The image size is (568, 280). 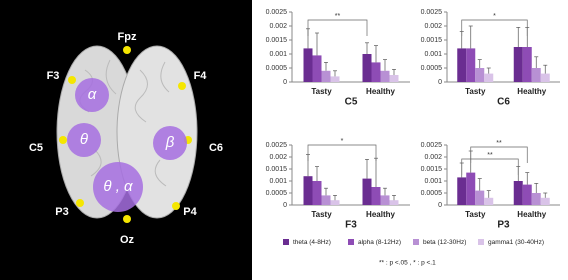 I want to click on electrode-label: C6, so click(x=216, y=148).